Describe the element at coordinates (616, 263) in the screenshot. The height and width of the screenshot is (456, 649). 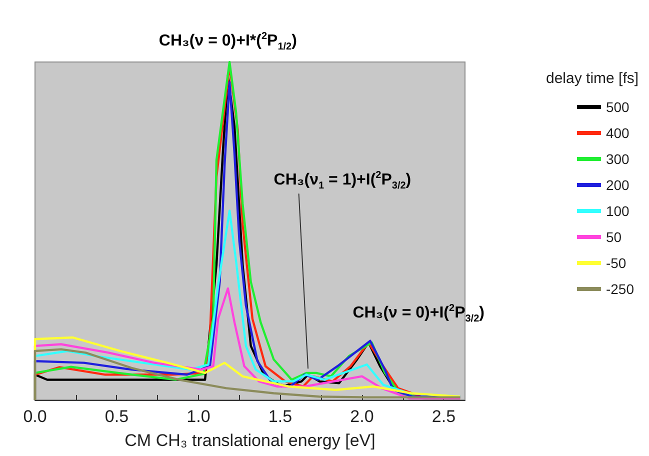
I see `legend-label: -50` at that location.